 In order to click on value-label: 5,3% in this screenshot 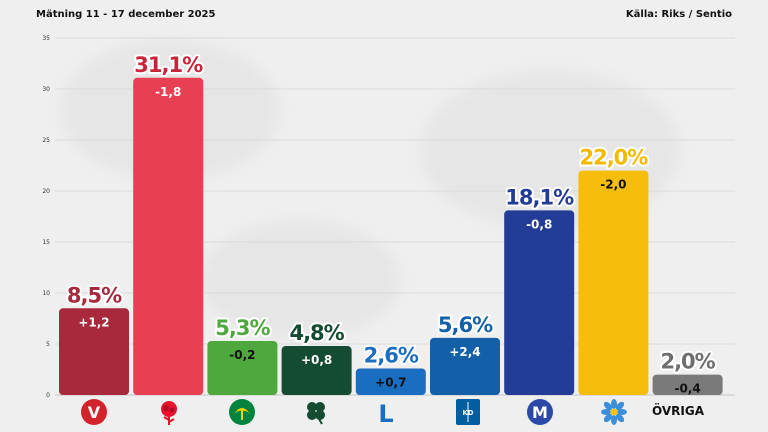, I will do `click(242, 328)`.